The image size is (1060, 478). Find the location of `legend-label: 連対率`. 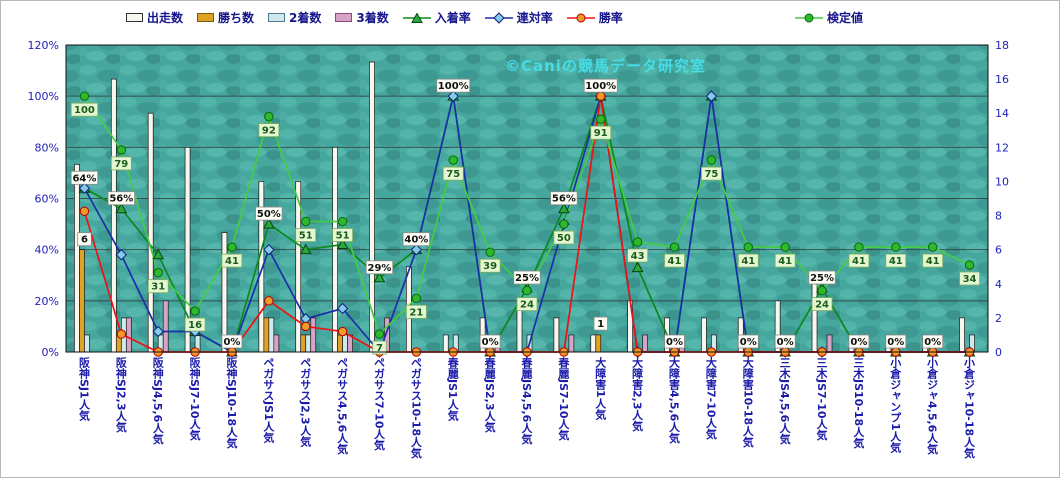

legend-label: 連対率 is located at coordinates (534, 18).